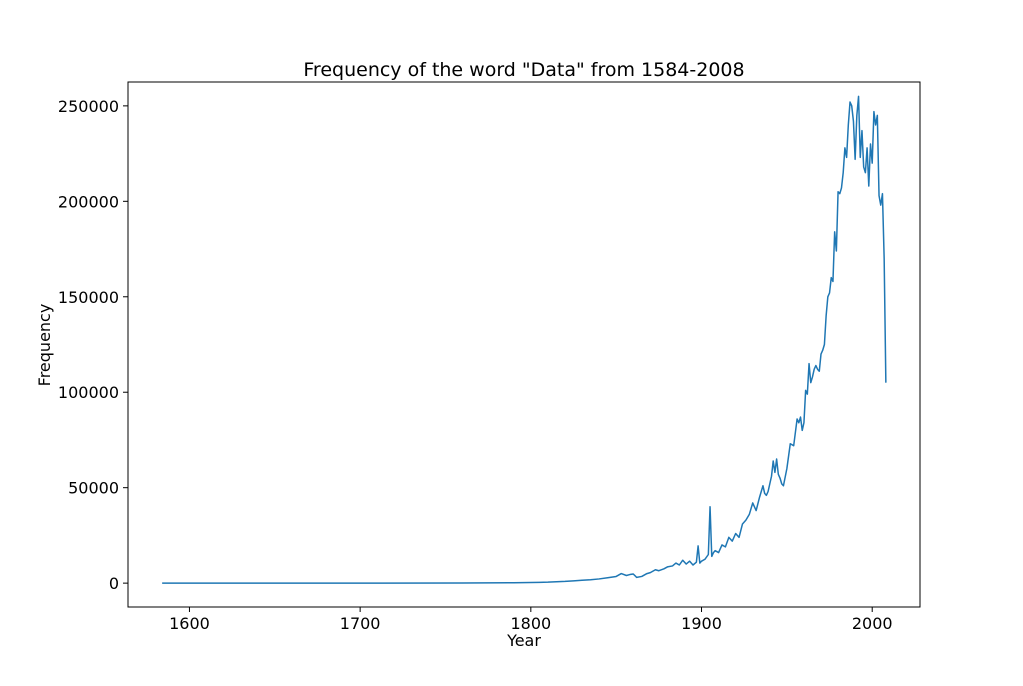 This screenshot has width=1023, height=686. I want to click on y-axis-label: Frequency, so click(44, 345).